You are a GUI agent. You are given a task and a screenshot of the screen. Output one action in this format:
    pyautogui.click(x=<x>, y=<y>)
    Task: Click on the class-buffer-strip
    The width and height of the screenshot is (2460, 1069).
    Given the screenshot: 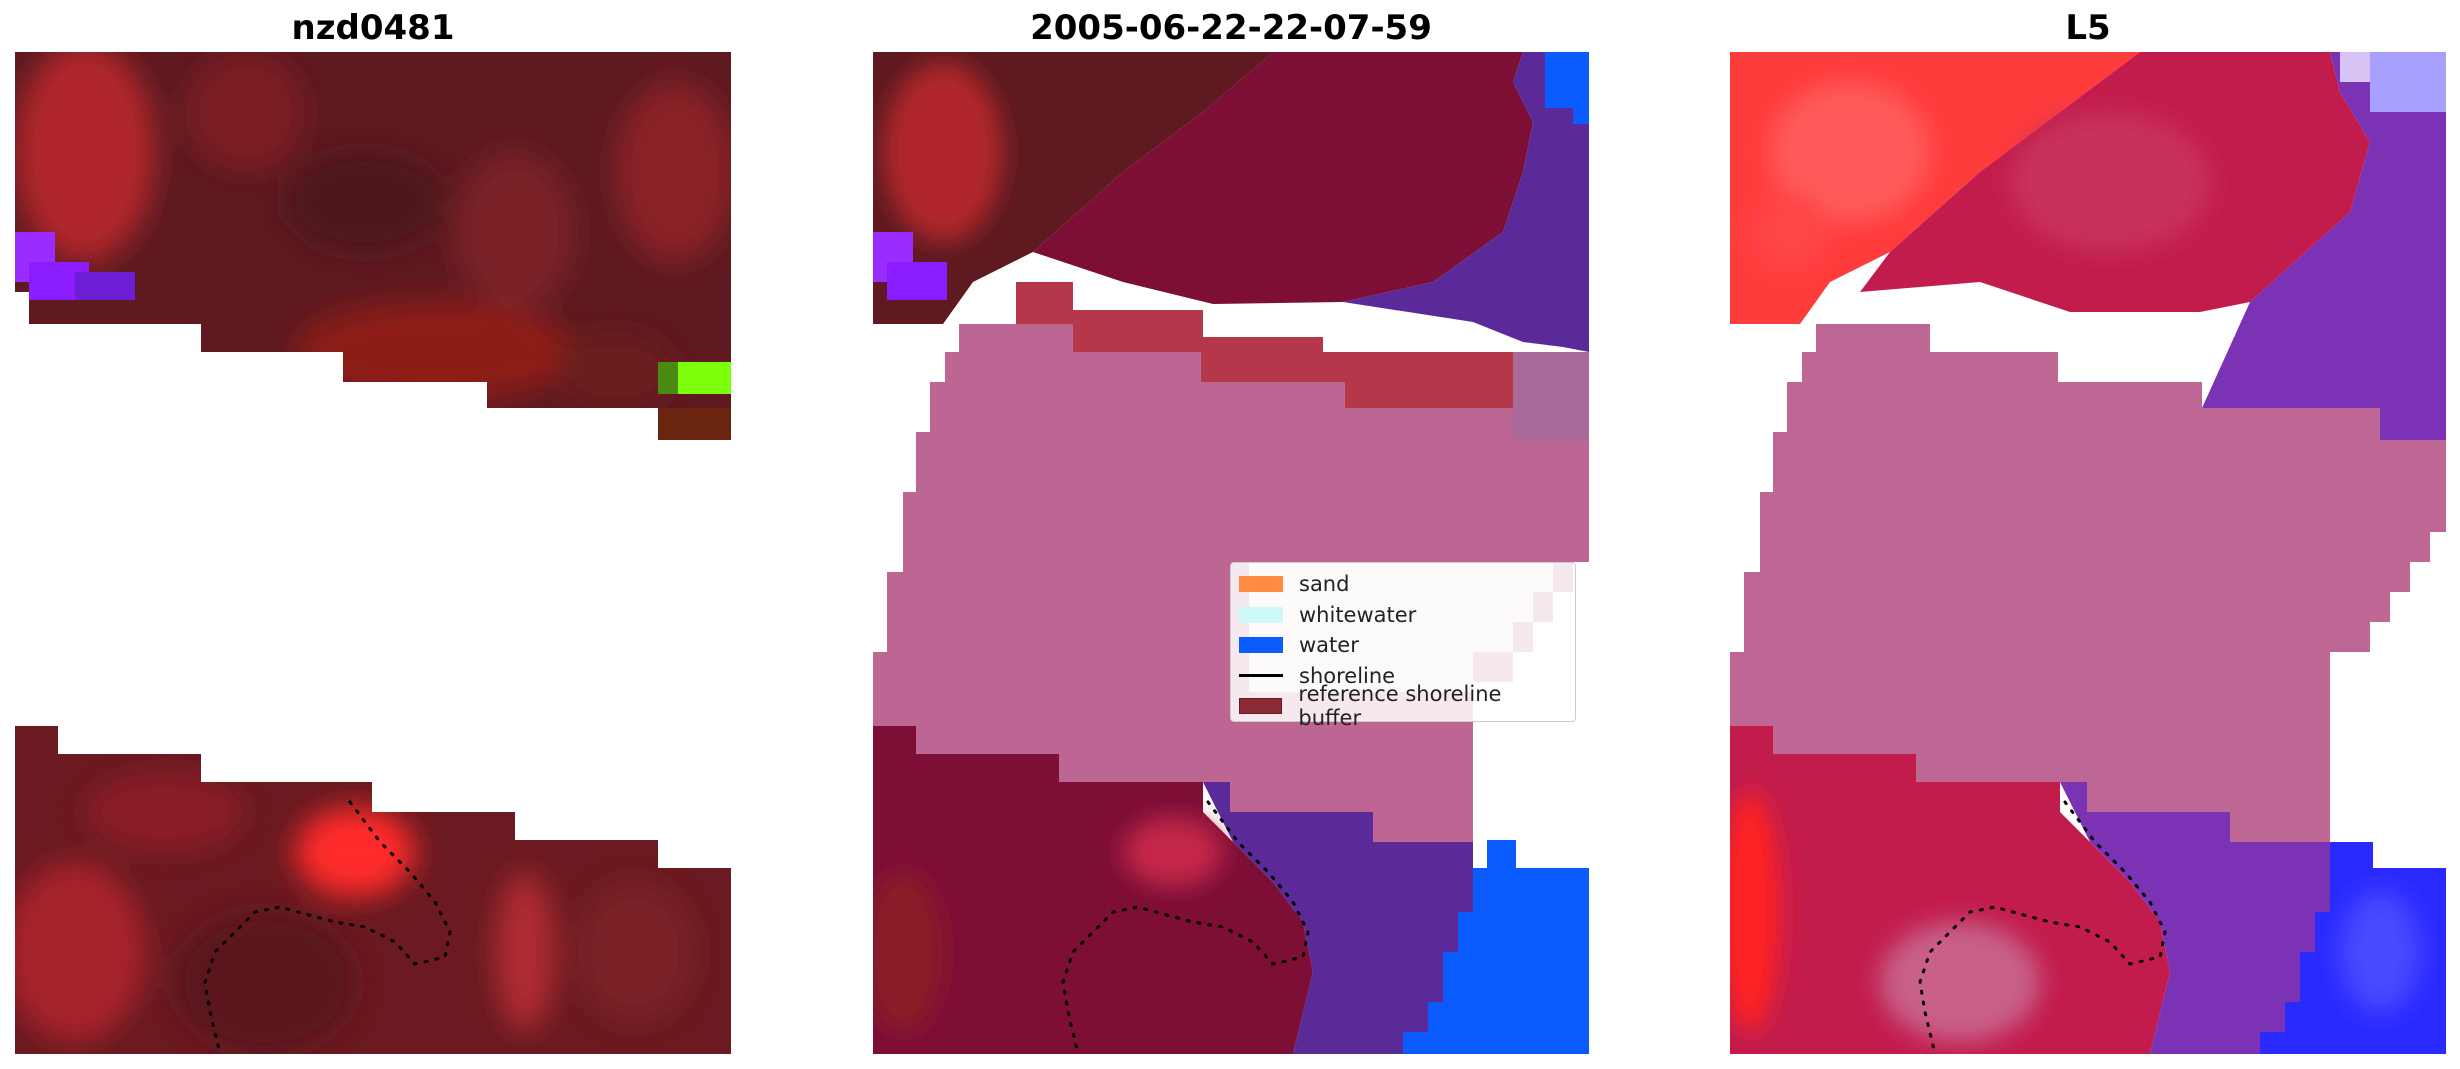 What is the action you would take?
    pyautogui.click(x=1264, y=345)
    